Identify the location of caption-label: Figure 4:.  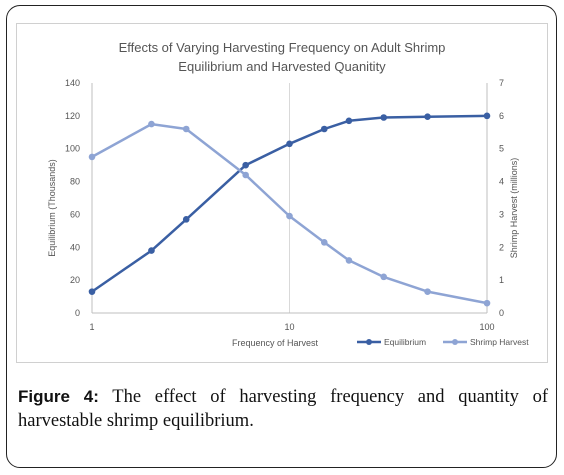
(58, 396).